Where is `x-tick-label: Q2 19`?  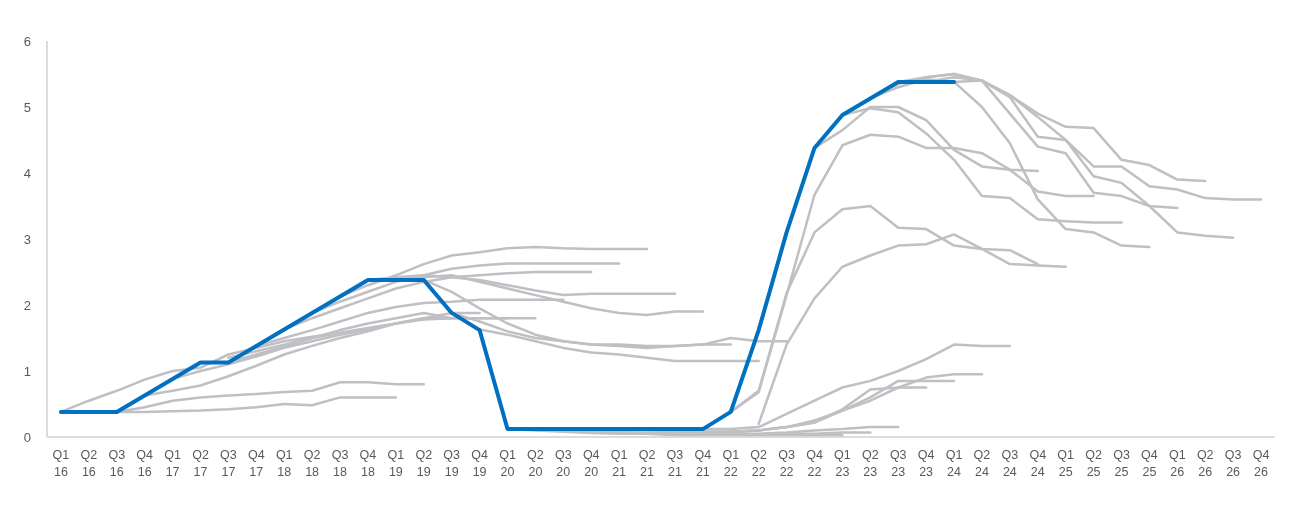
x-tick-label: Q2 19 is located at coordinates (424, 463).